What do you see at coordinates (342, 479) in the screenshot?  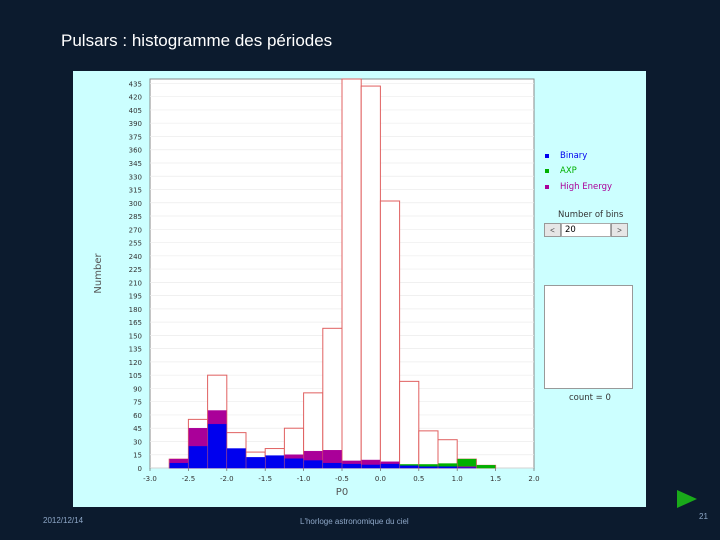 I see `x-tick-label: -0.5` at bounding box center [342, 479].